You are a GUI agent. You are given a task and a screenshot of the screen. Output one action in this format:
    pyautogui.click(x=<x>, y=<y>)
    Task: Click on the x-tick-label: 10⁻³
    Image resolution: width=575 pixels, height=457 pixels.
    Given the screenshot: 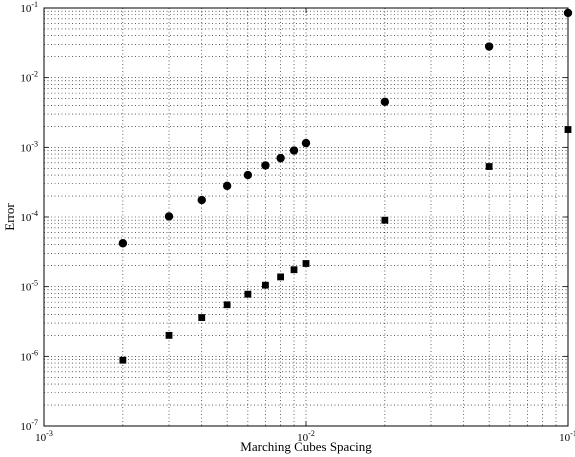 What is the action you would take?
    pyautogui.click(x=44, y=436)
    